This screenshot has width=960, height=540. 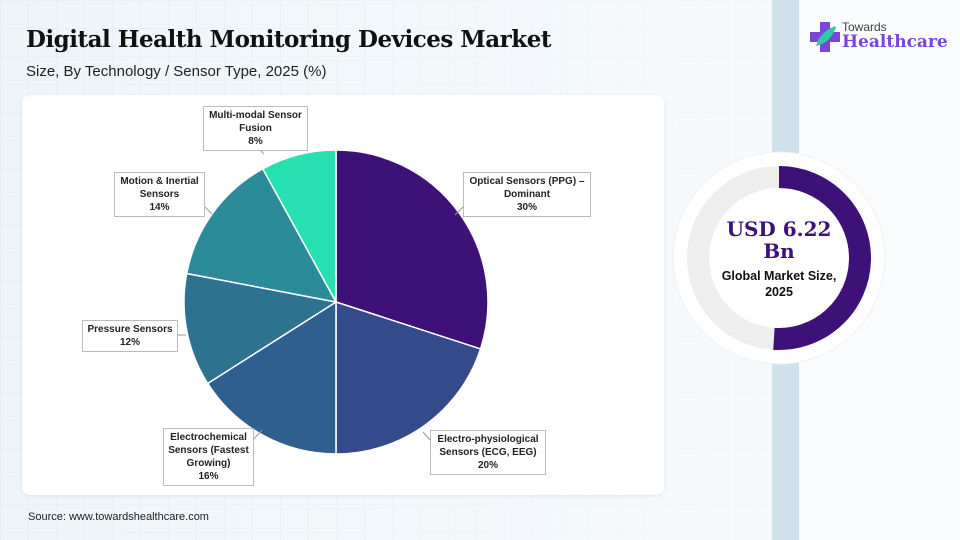 What do you see at coordinates (159, 194) in the screenshot?
I see `label-motion: Motion & Inertial Sensors 14%` at bounding box center [159, 194].